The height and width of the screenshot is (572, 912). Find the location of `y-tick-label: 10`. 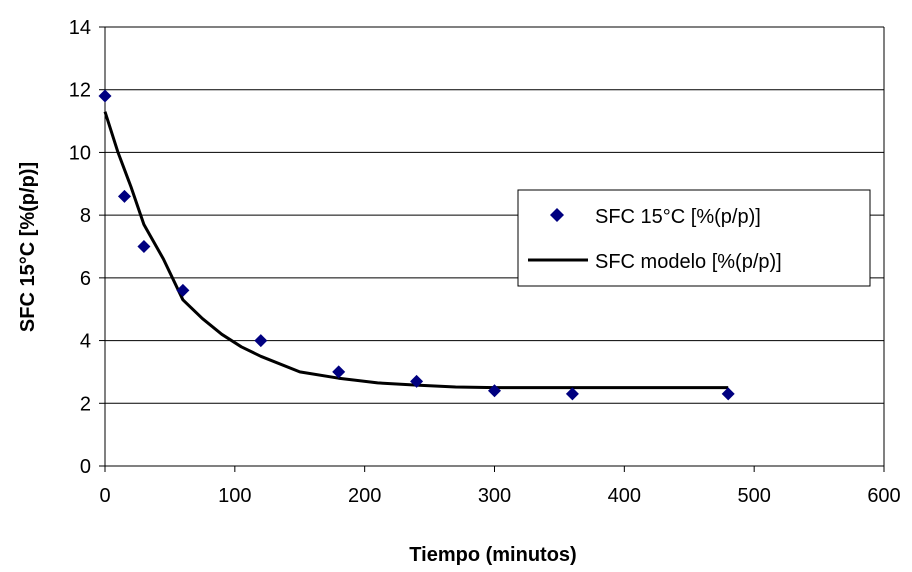

y-tick-label: 10 is located at coordinates (80, 153).